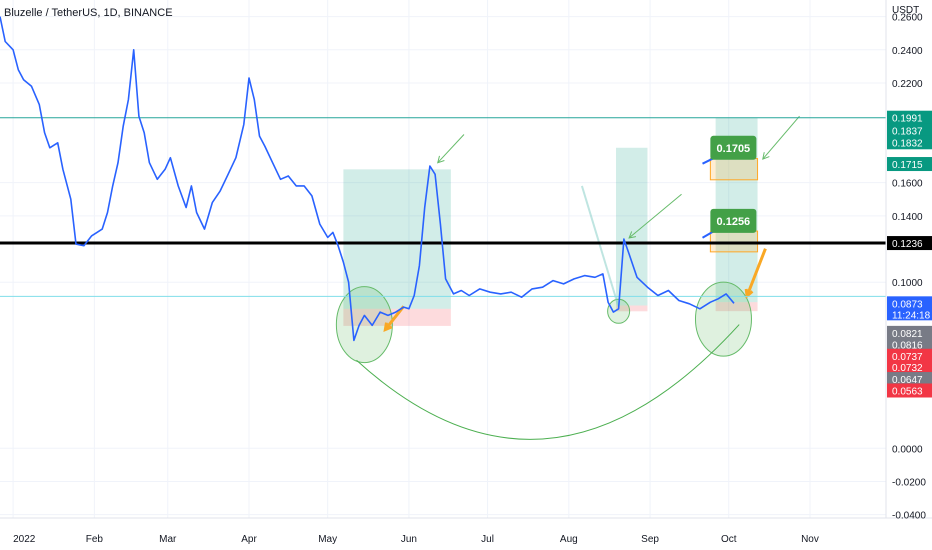 The width and height of the screenshot is (932, 550). Describe the element at coordinates (911, 315) in the screenshot. I see `countdown-label: 11:24:18` at that location.